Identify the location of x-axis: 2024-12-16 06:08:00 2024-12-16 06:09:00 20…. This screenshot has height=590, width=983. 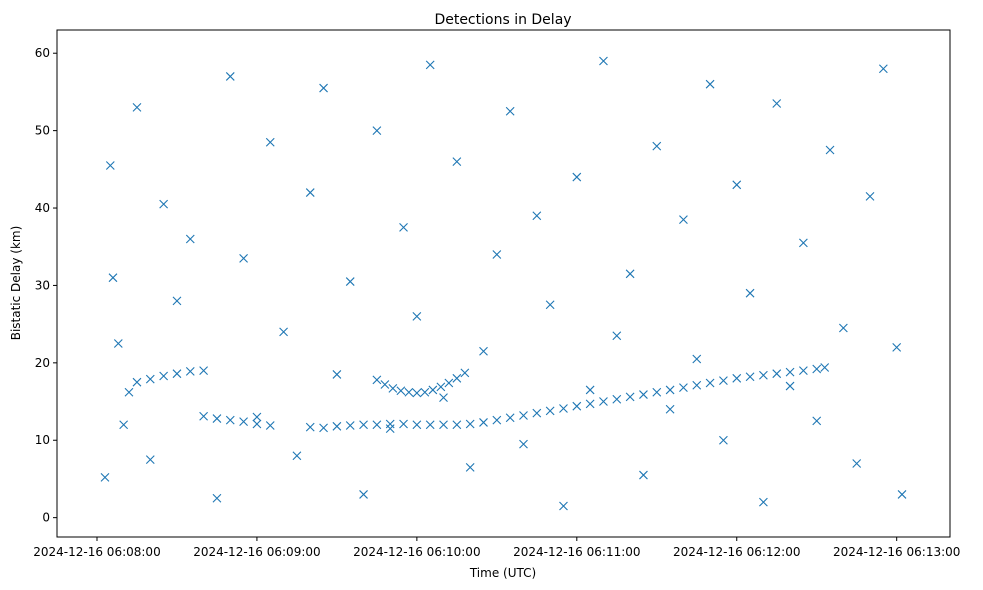
(496, 548).